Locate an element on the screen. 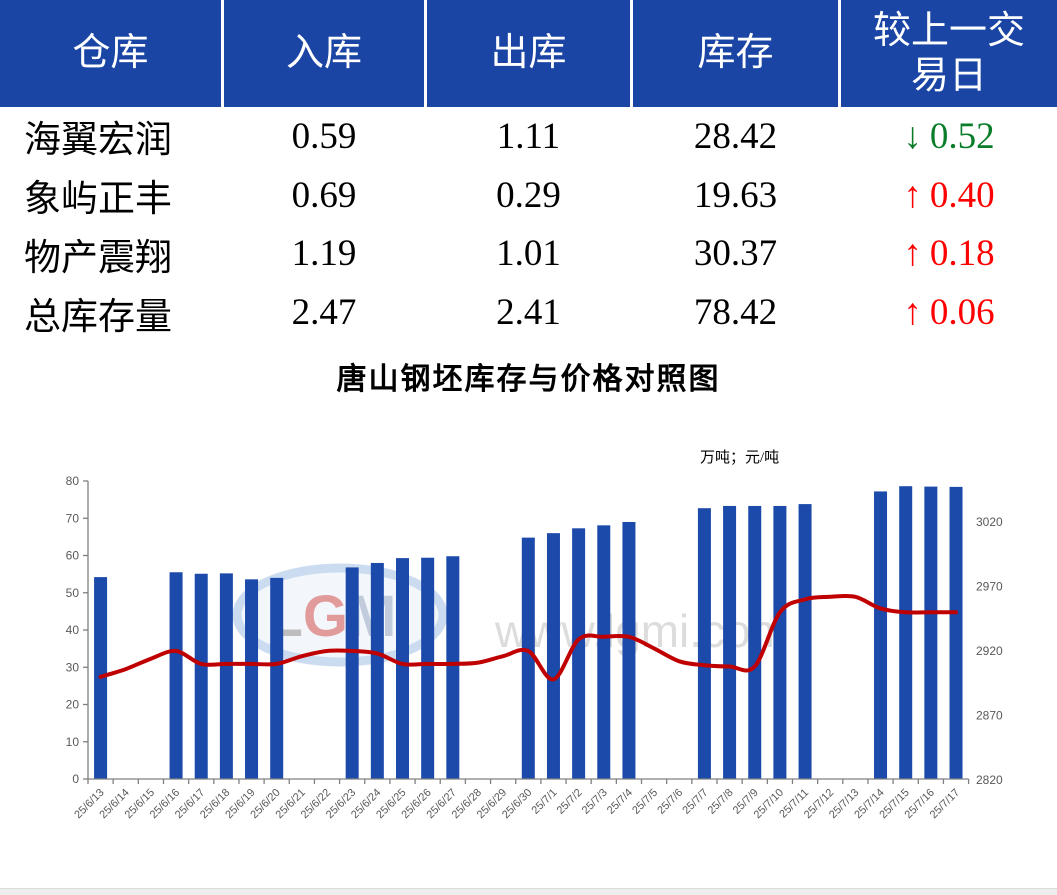  col-header-inbound: 入库 is located at coordinates (324, 53).